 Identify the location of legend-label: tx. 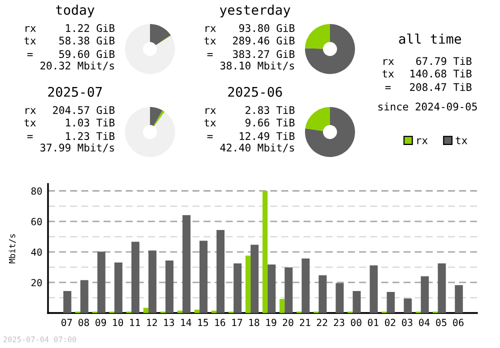
(462, 140).